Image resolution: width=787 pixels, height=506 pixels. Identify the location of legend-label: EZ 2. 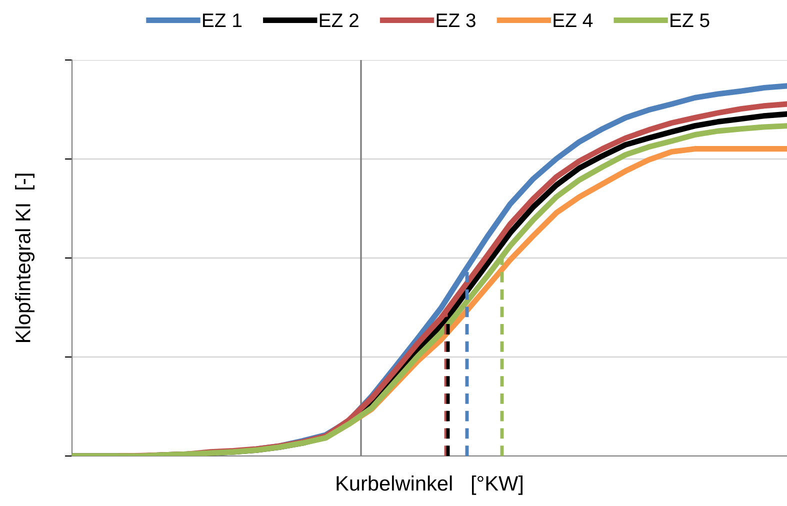
(339, 20).